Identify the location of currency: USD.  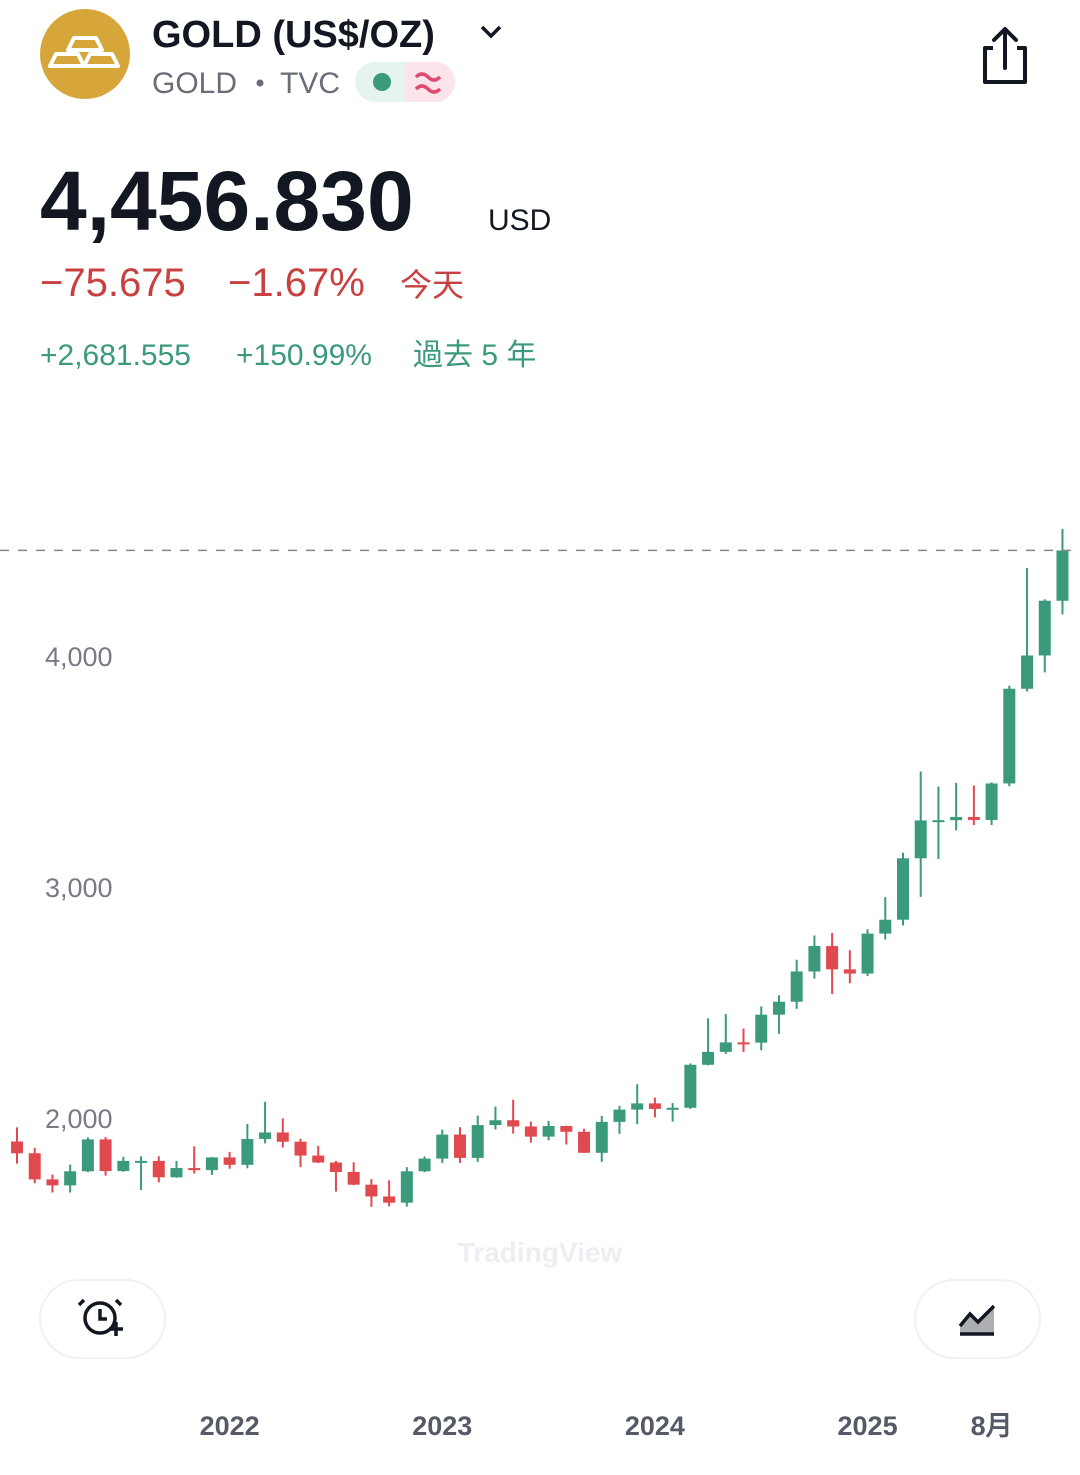
(519, 220).